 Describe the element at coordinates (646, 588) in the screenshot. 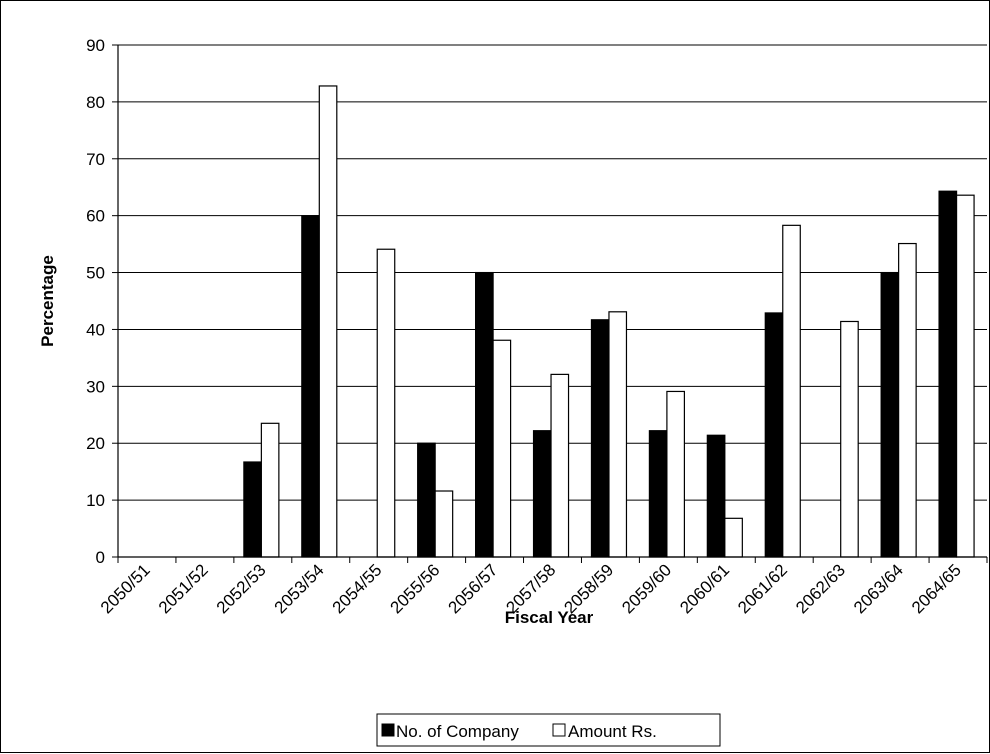

I see `x-tick-label: 2059/60` at that location.